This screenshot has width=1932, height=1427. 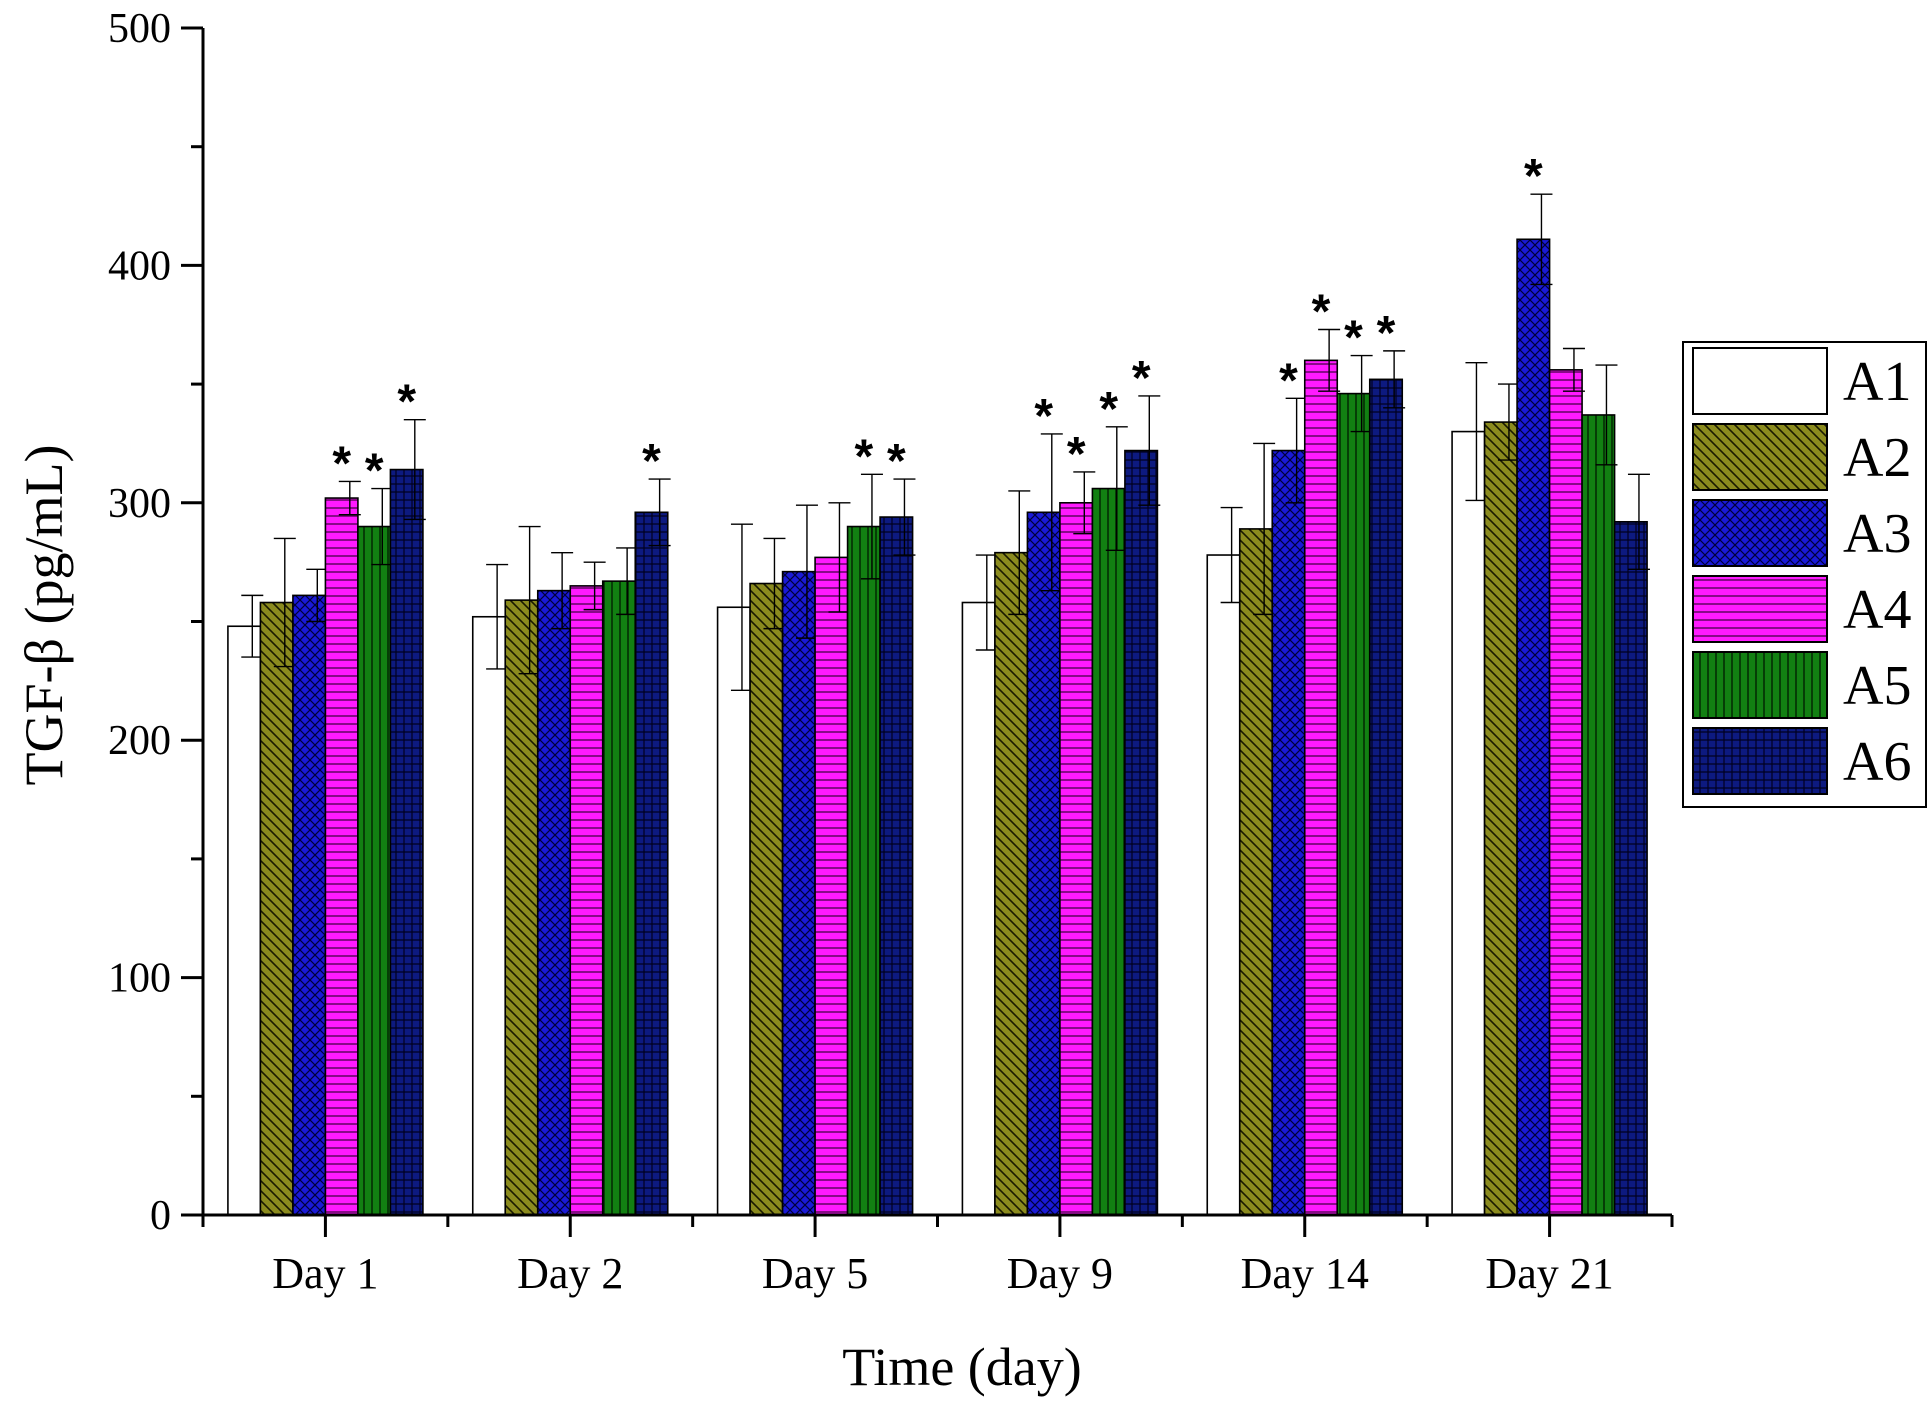 What do you see at coordinates (1877, 534) in the screenshot?
I see `legend-label-a3: A3` at bounding box center [1877, 534].